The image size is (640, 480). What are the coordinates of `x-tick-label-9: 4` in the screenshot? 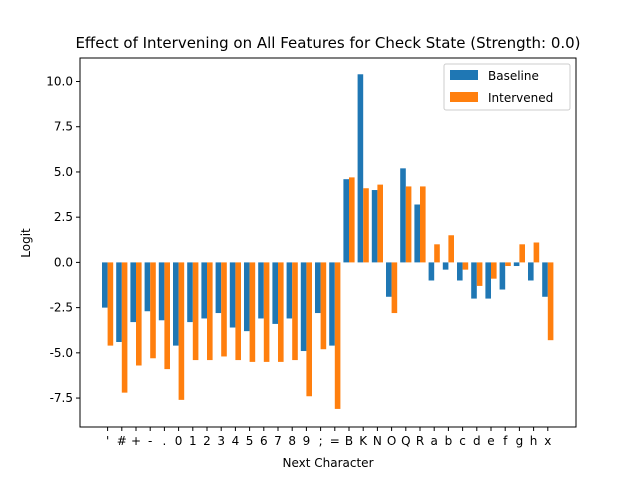 It's located at (236, 441).